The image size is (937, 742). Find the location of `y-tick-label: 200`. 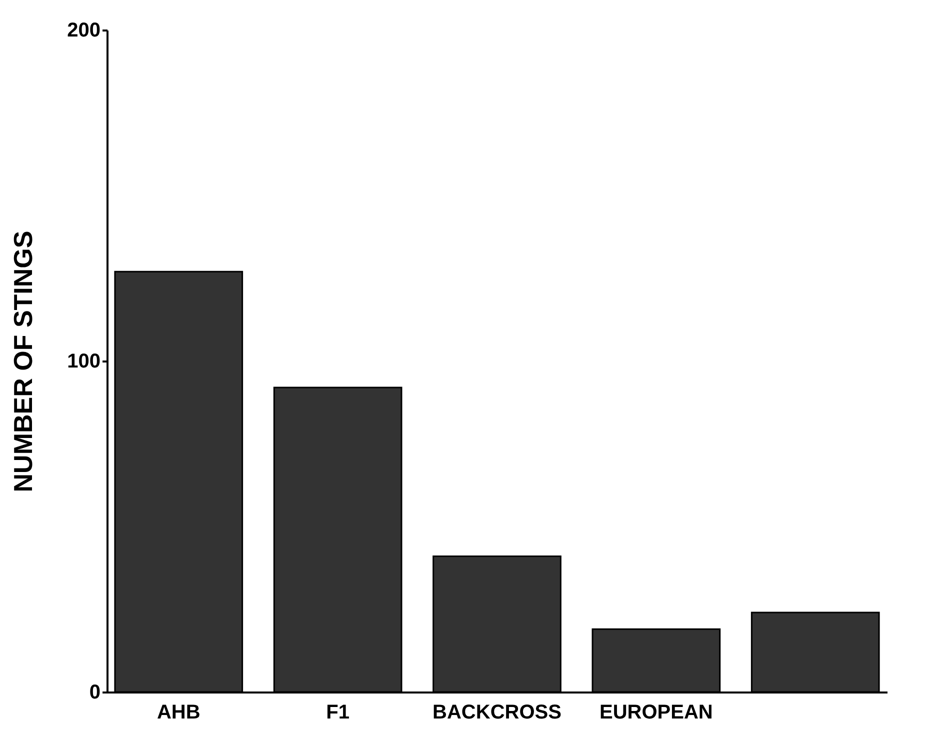

y-tick-label: 200 is located at coordinates (83, 31).